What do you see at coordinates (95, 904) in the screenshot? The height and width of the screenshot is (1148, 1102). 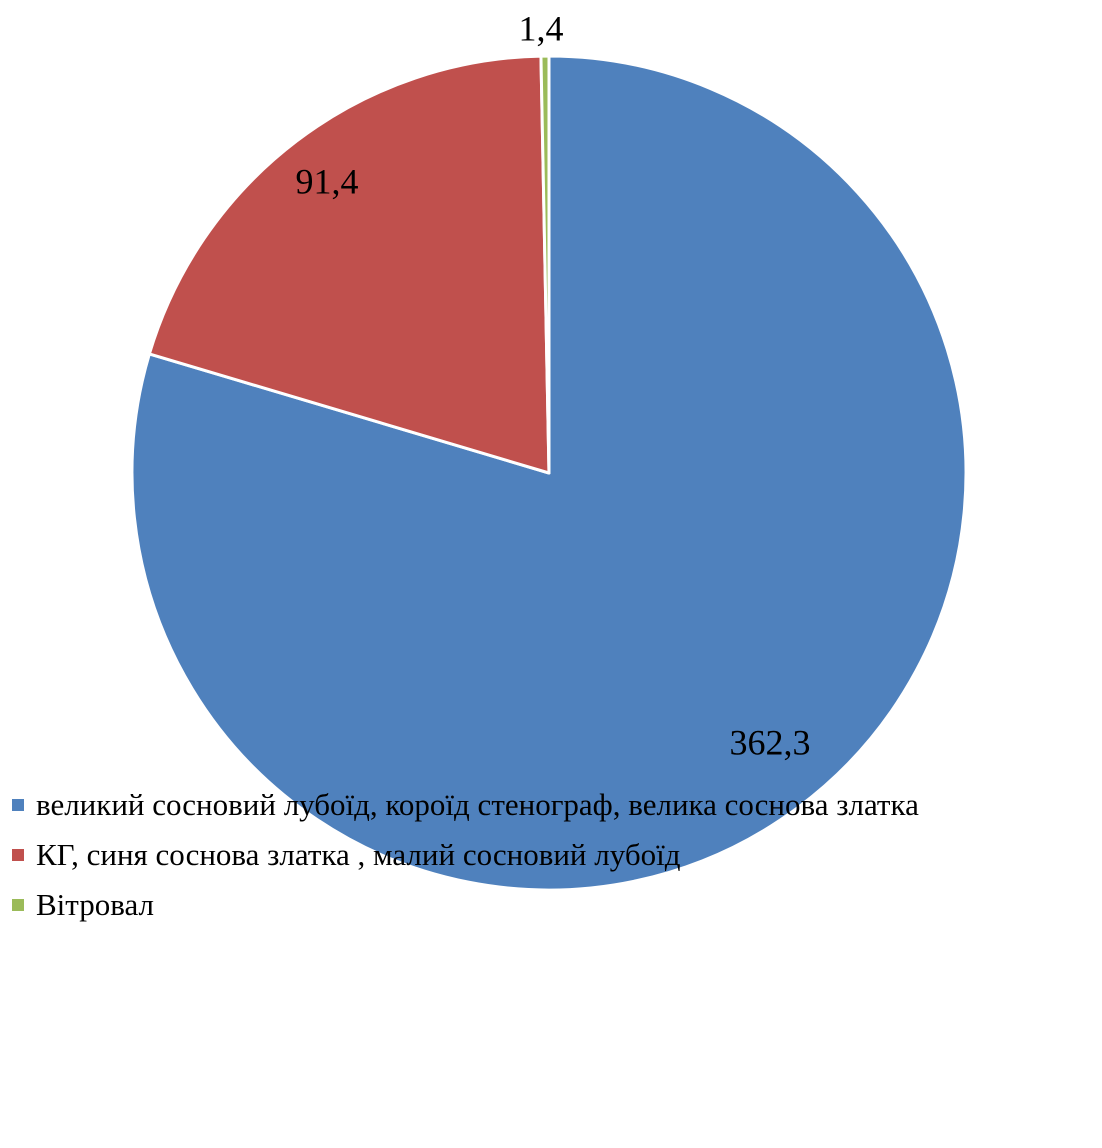 I see `legend-label: Вітровал` at bounding box center [95, 904].